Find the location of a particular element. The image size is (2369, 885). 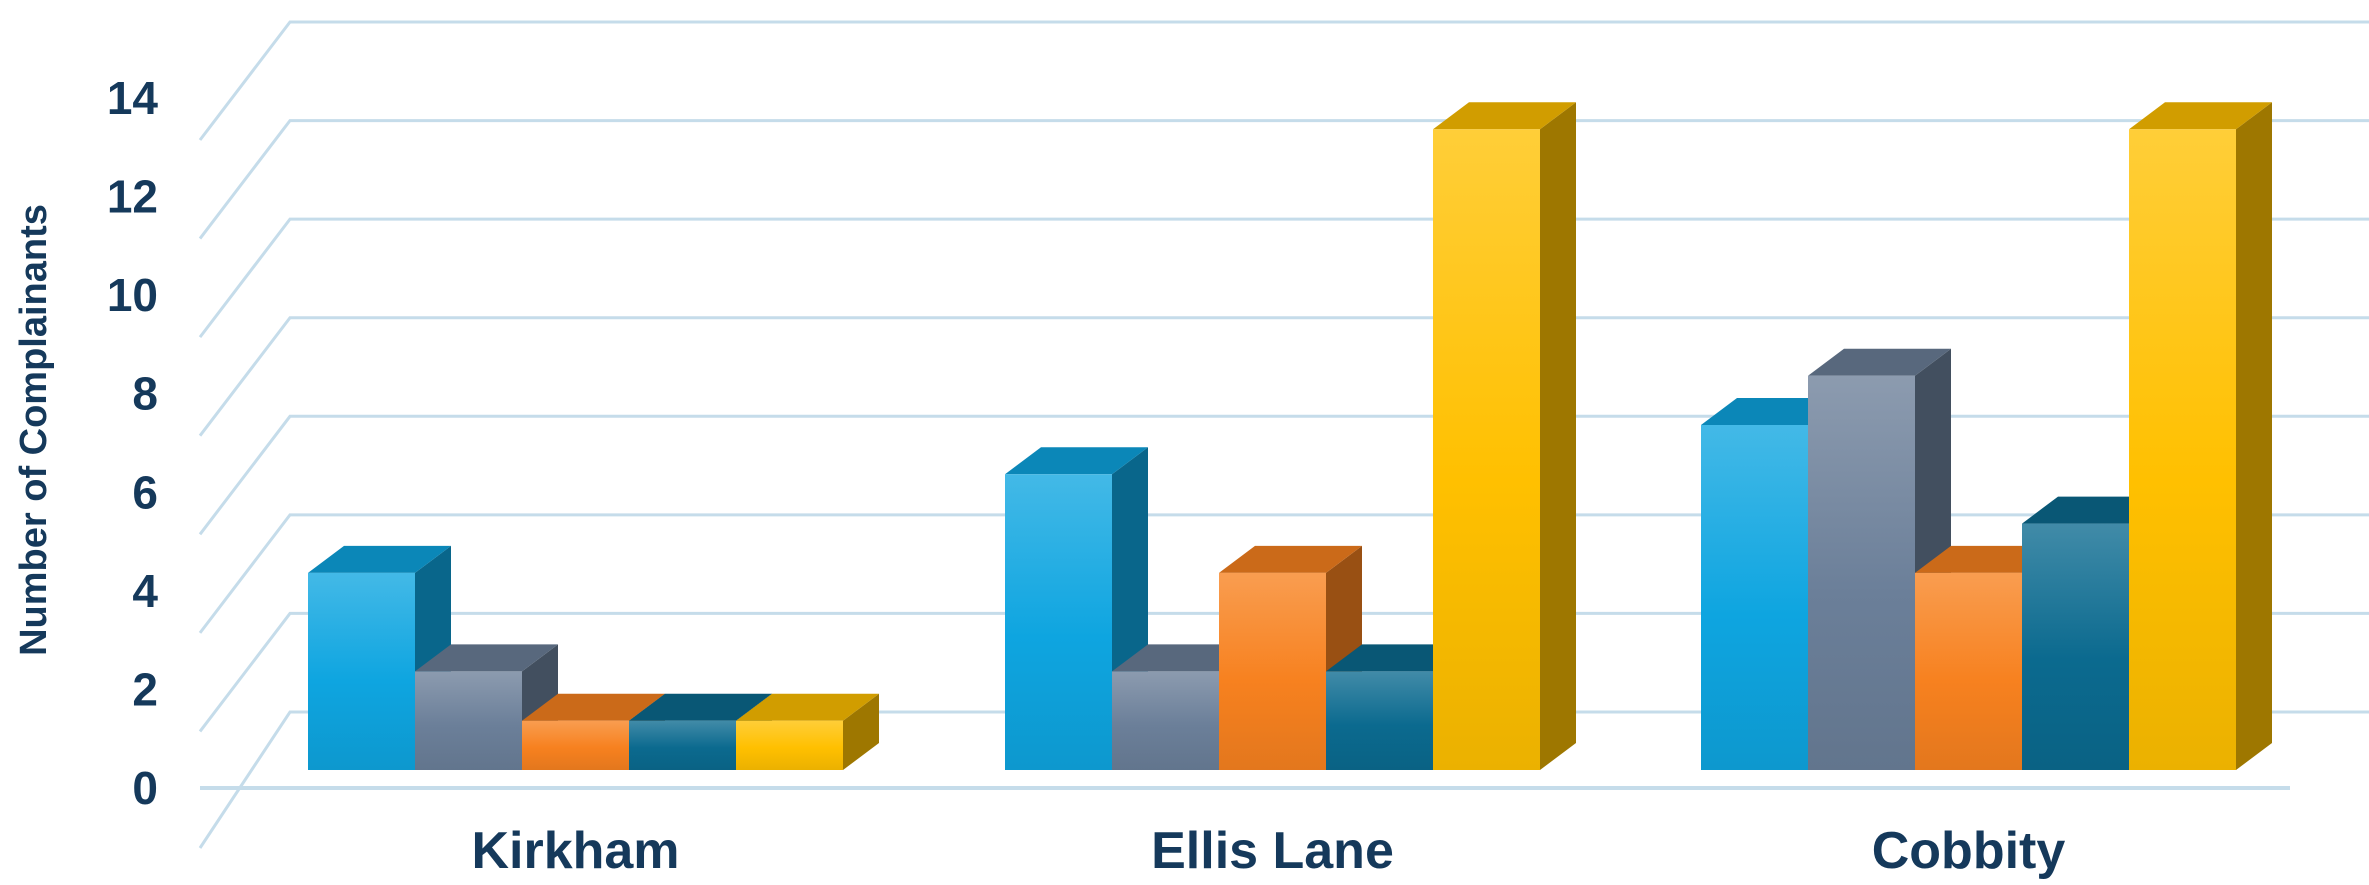

y-tick-label: 6 is located at coordinates (145, 492).